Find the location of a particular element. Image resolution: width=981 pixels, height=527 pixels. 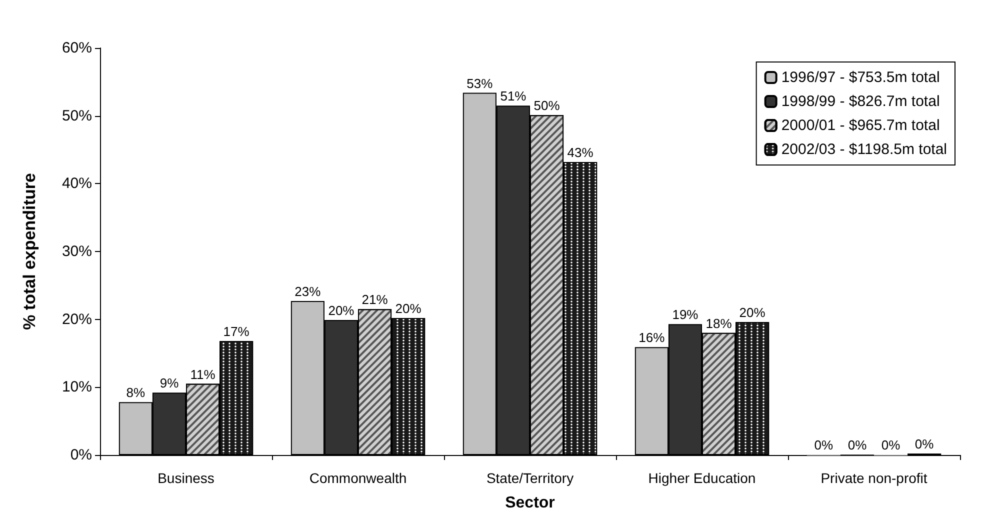

y-tick-label: 50% is located at coordinates (77, 115).